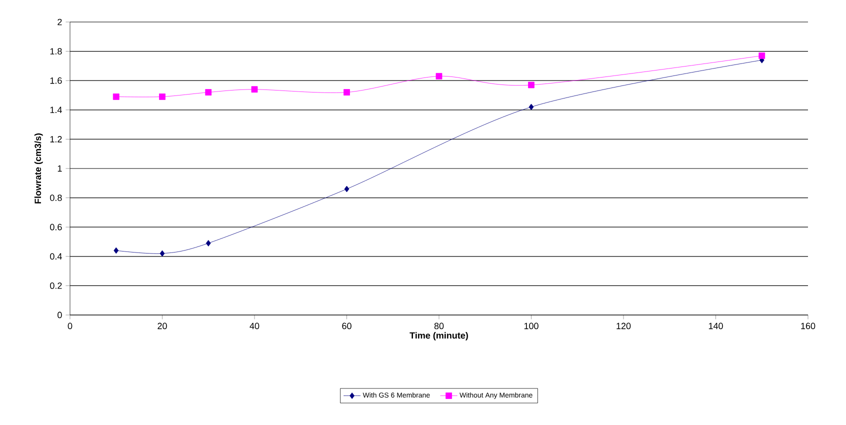  What do you see at coordinates (60, 168) in the screenshot?
I see `y-tick-label: 1` at bounding box center [60, 168].